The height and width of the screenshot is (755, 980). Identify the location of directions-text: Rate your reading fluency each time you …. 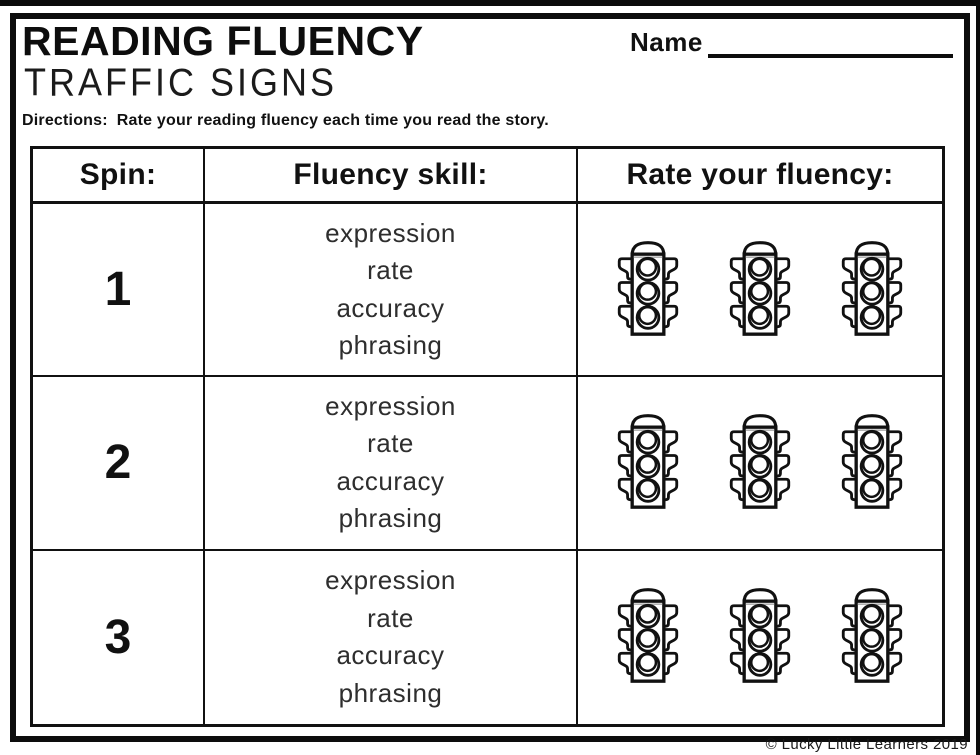
(332, 120).